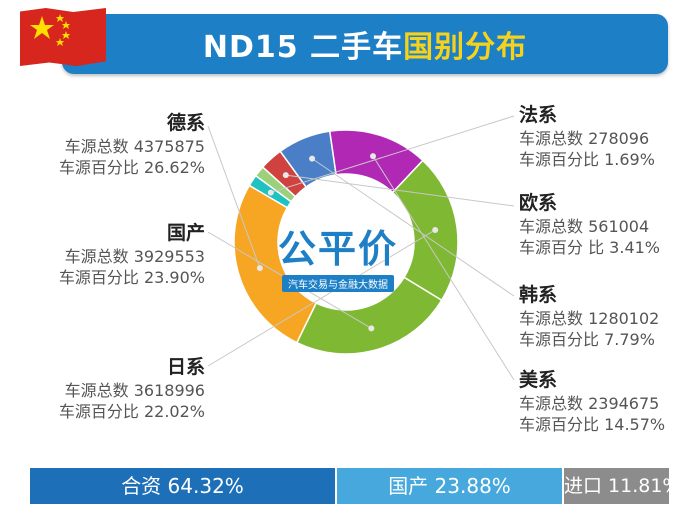 The image size is (700, 531). I want to click on label-count: 车源总数 3618996, so click(134, 390).